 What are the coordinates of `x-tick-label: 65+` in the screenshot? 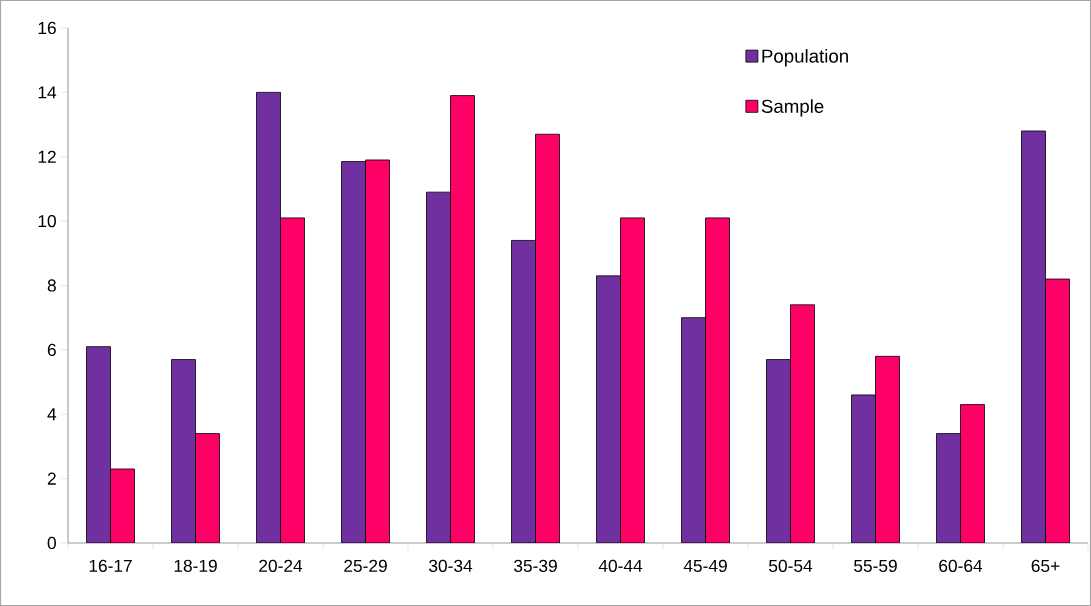 It's located at (1045, 565).